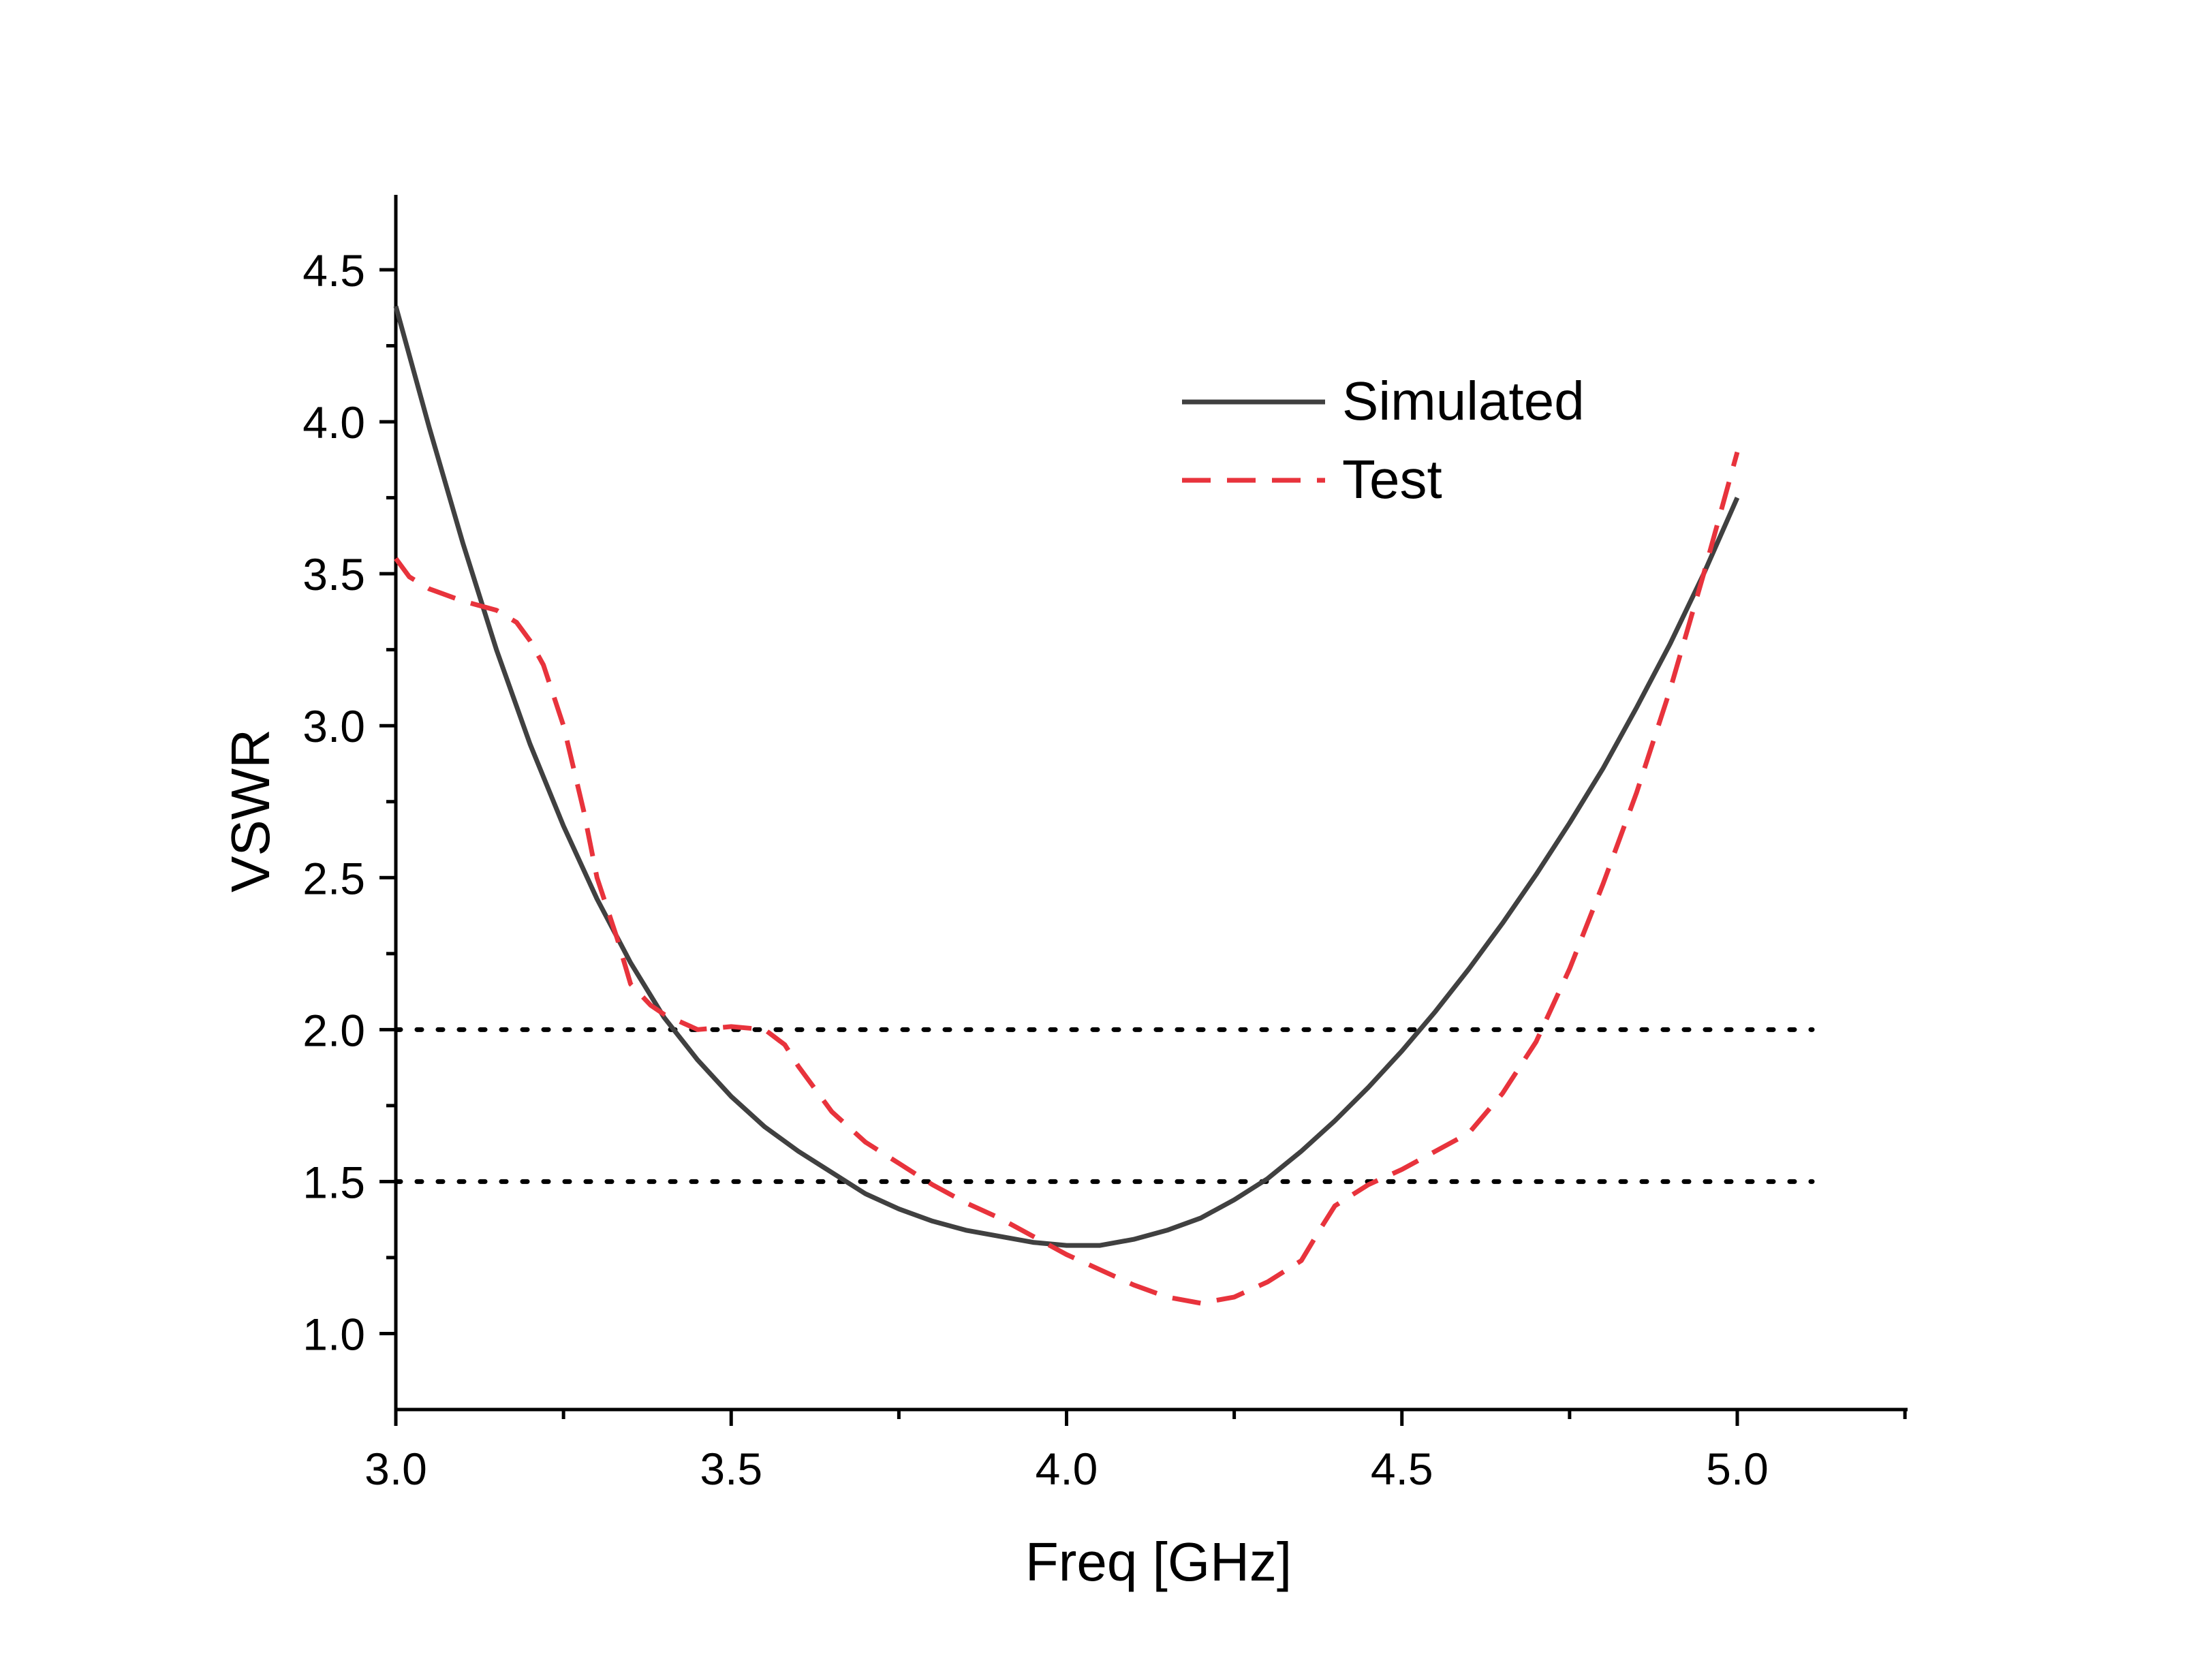 This screenshot has height=1680, width=2191. I want to click on x-tick-label: 4.0, so click(1067, 1469).